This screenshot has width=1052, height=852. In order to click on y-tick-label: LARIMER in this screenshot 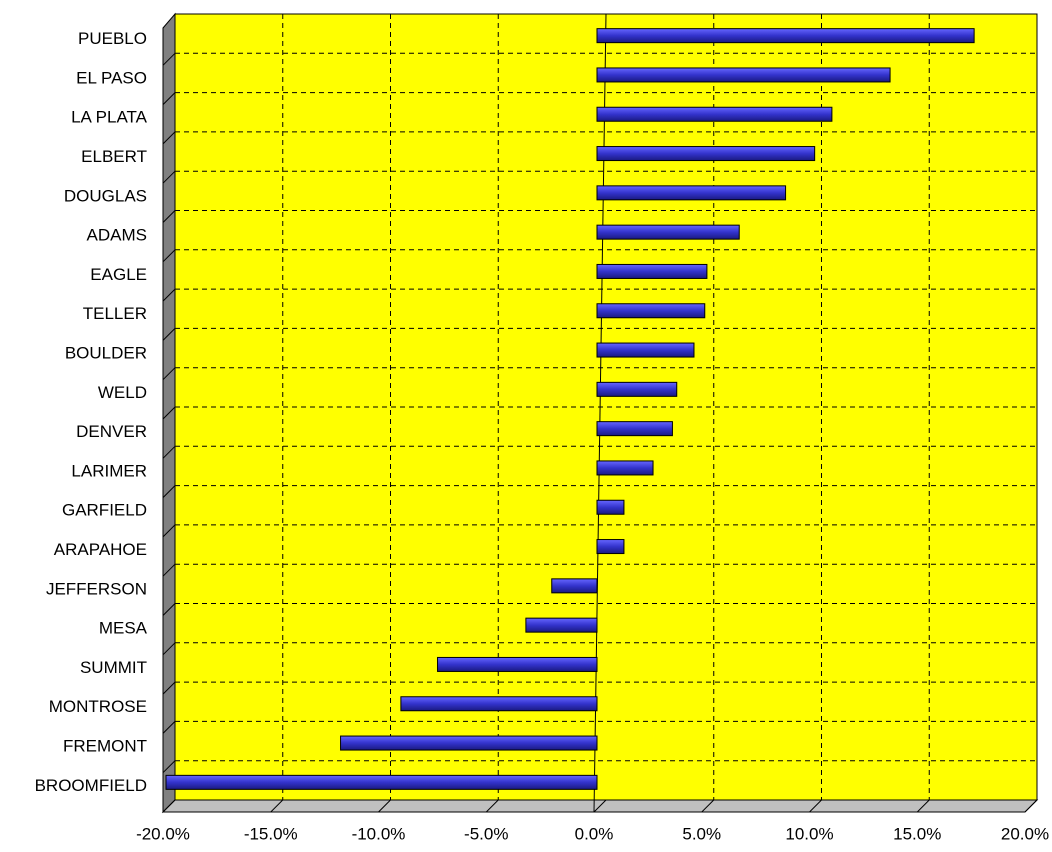, I will do `click(109, 470)`.